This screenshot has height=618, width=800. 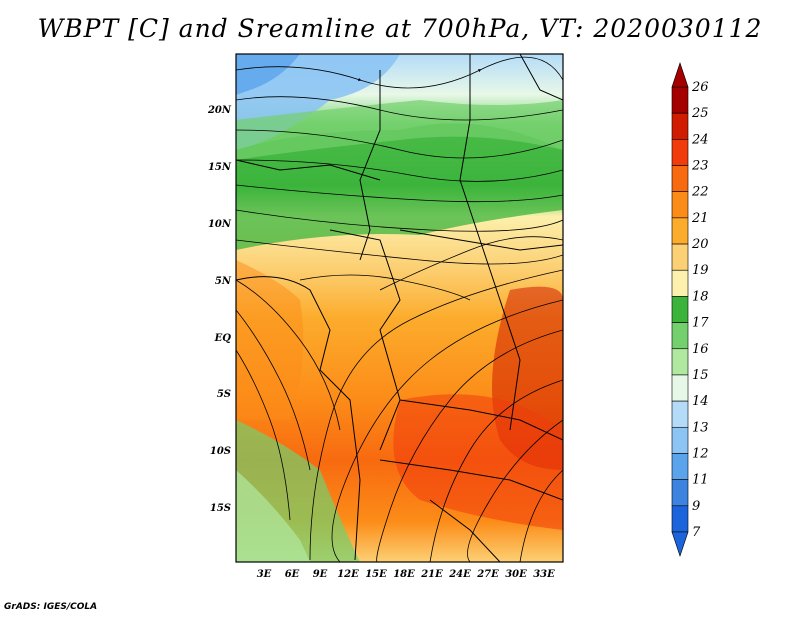 I want to click on lon-axis: 3E 6E 9E 12E 15E 18E 21E 24E 27E 30E 33E, so click(x=406, y=574).